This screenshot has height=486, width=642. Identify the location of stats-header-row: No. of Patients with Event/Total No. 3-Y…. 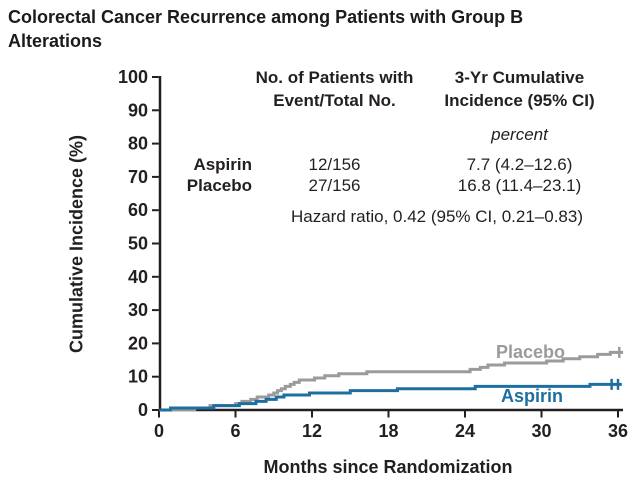
(391, 89).